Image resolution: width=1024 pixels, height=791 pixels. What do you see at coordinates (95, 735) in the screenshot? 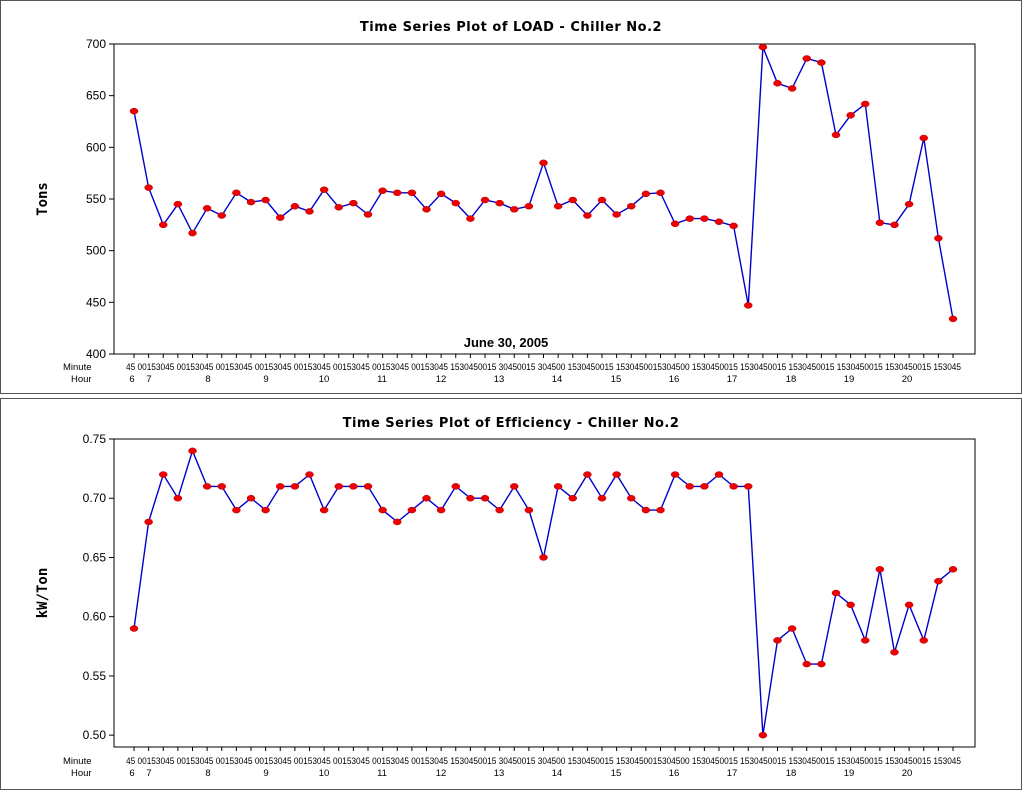
I see `y-tick-label: 0.50` at bounding box center [95, 735].